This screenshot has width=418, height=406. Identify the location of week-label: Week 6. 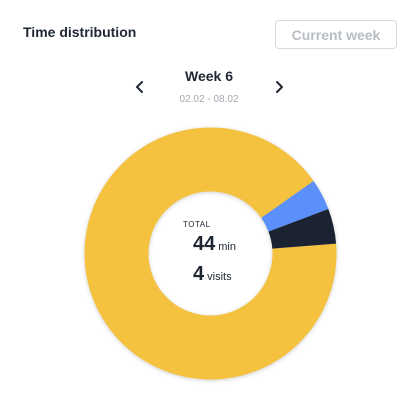
(209, 76).